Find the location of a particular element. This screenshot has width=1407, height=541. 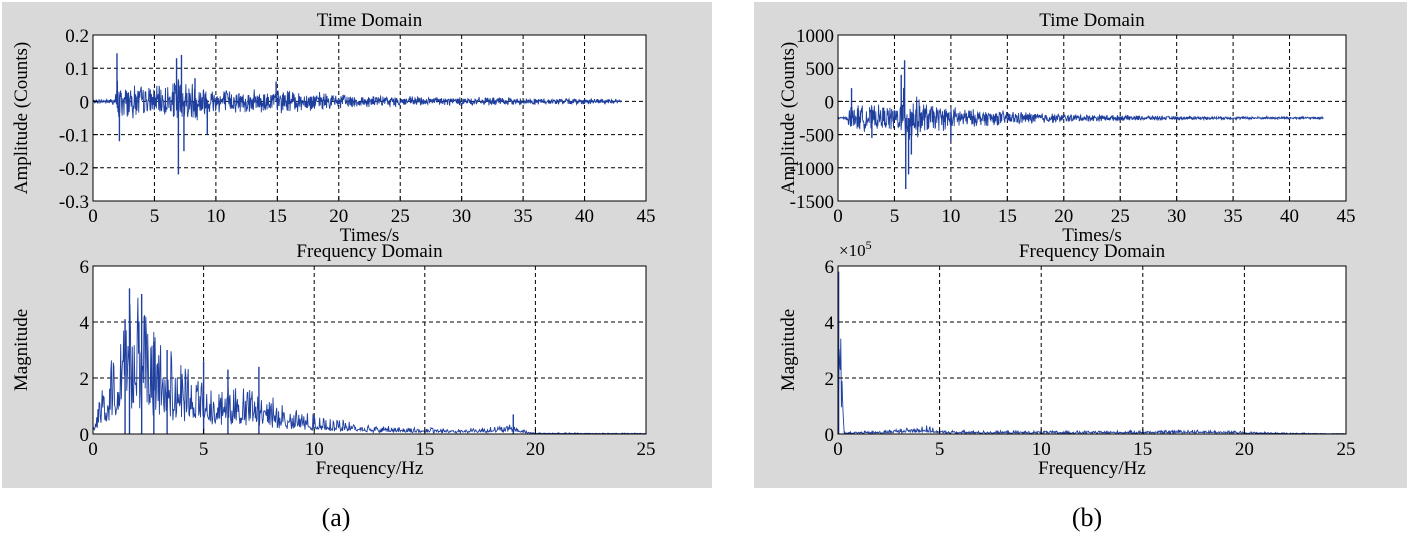

y-tick-label: -0.2 is located at coordinates (74, 169).